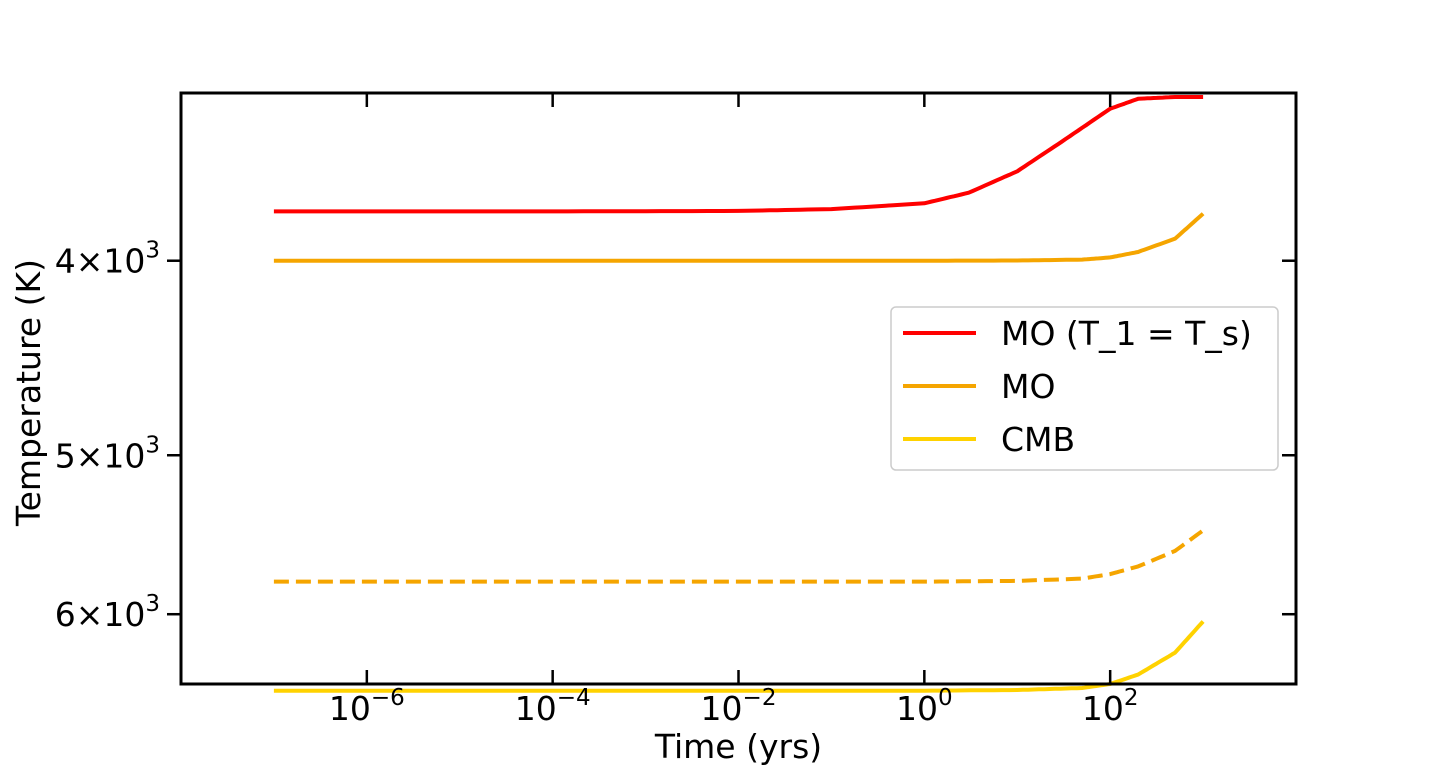 The image size is (1440, 769). I want to click on series-line-mo, so click(739, 237).